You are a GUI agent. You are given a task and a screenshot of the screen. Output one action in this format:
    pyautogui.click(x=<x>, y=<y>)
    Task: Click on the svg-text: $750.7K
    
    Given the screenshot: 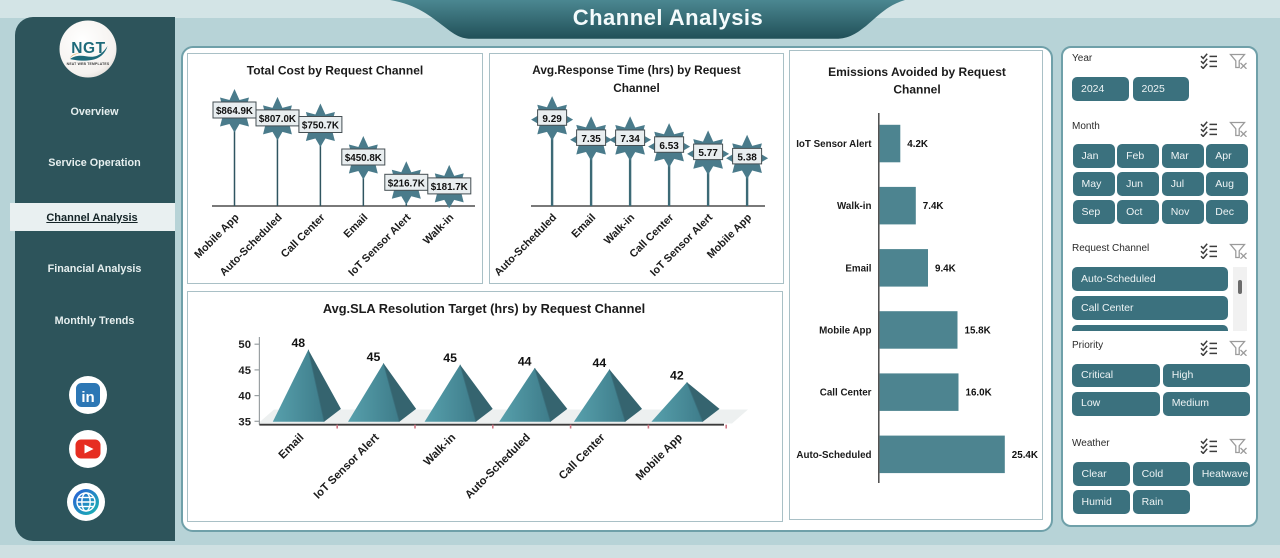 What is the action you would take?
    pyautogui.click(x=320, y=126)
    